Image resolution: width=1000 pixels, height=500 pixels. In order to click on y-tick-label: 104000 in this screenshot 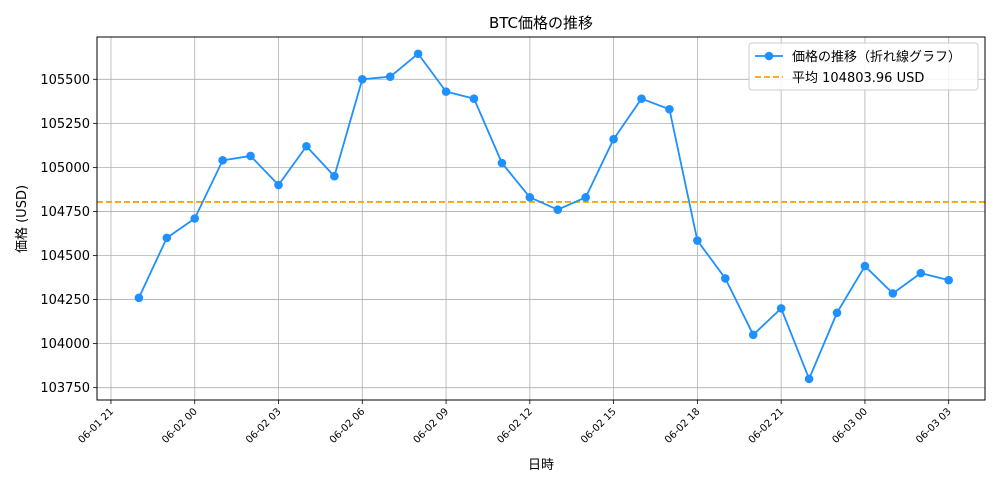, I will do `click(65, 344)`.